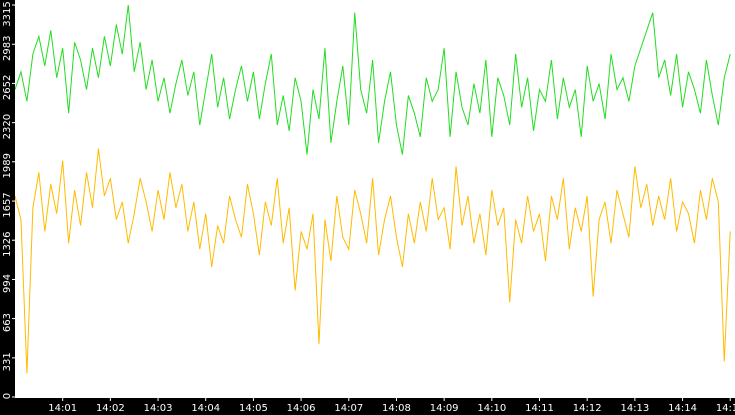 The image size is (735, 415). What do you see at coordinates (396, 408) in the screenshot?
I see `x-tick-label: 14:08` at bounding box center [396, 408].